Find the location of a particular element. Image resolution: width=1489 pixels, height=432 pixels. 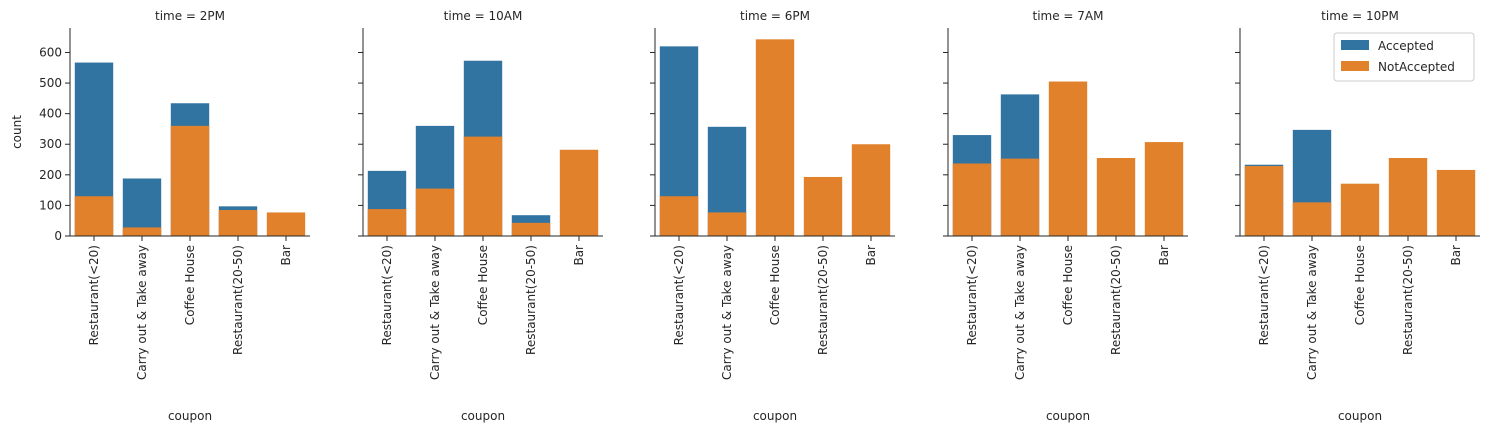

y-tick-label: 500 is located at coordinates (50, 83).